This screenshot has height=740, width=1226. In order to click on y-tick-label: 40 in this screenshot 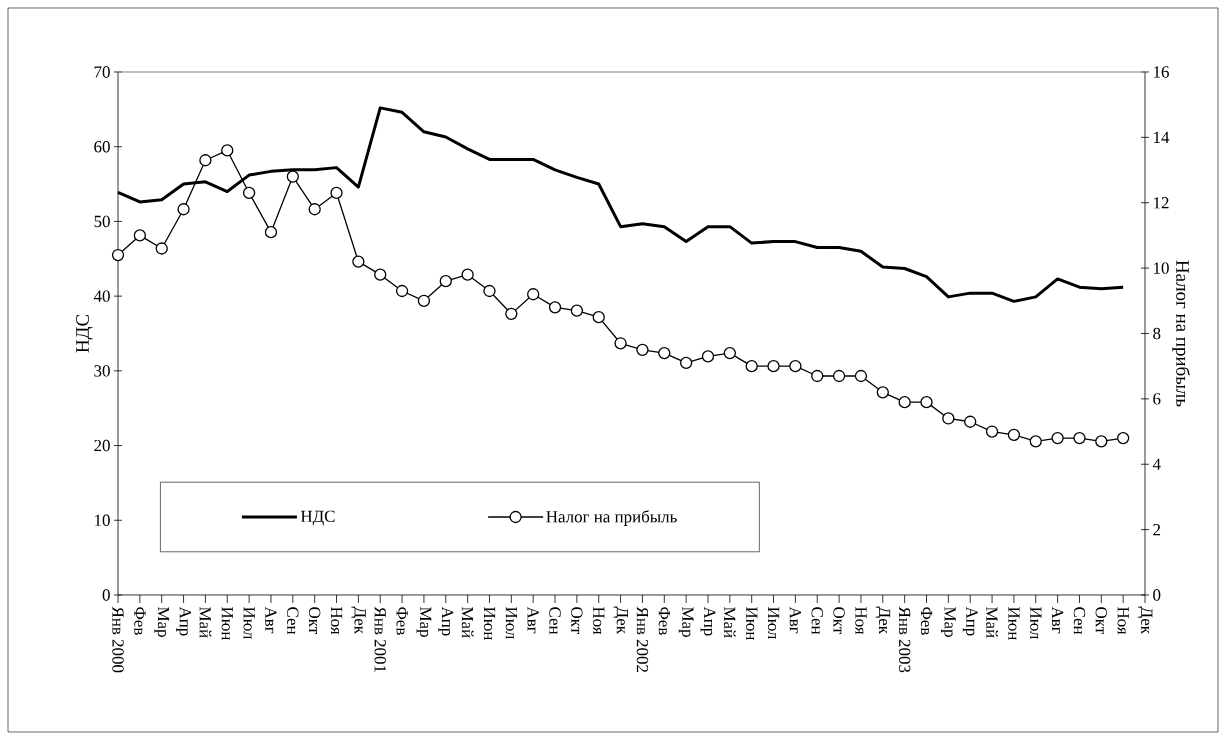, I will do `click(101, 296)`.